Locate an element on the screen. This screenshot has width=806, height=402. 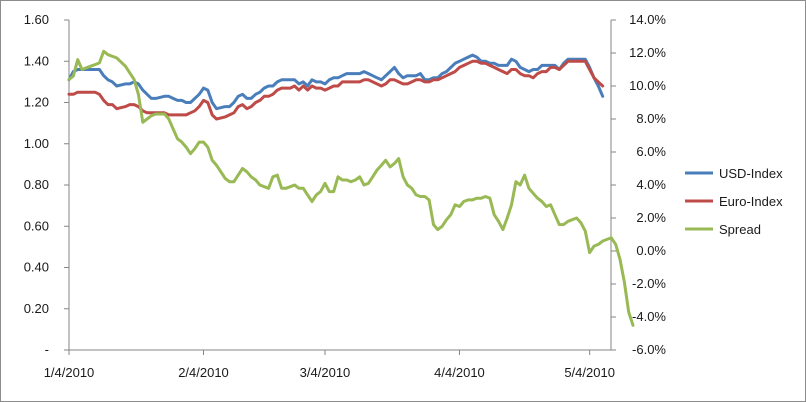
right-y-tick-label: 0.0% is located at coordinates (651, 250).